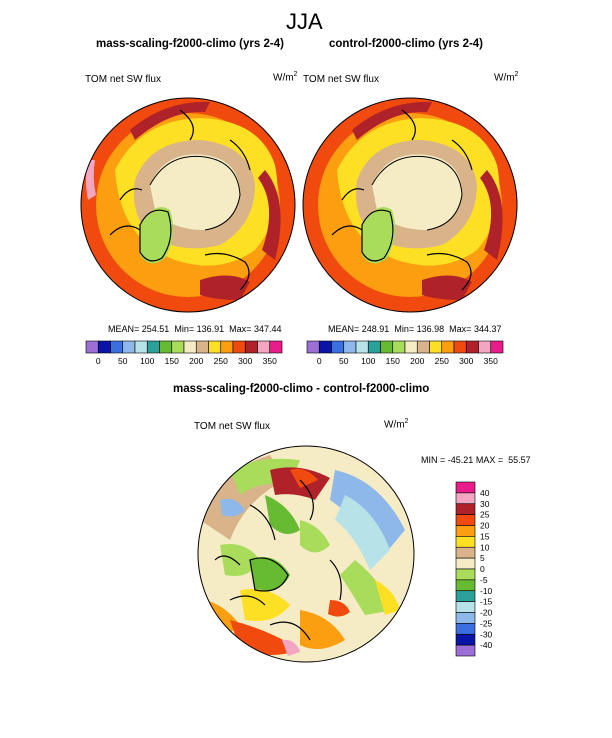 This screenshot has height=738, width=612. Describe the element at coordinates (232, 426) in the screenshot. I see `panel-diff-variable: TOM net SW flux` at that location.